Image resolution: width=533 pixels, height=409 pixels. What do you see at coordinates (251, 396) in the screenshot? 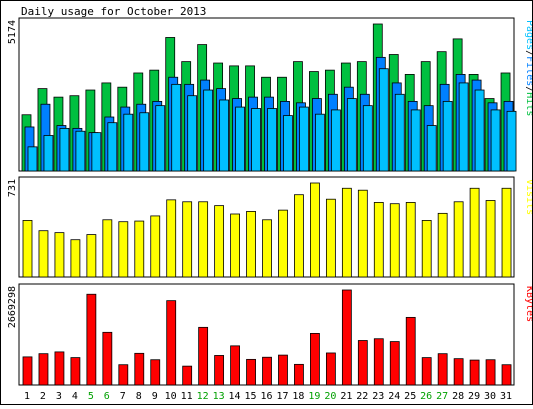
I see `x-tick-label: 15` at bounding box center [251, 396].